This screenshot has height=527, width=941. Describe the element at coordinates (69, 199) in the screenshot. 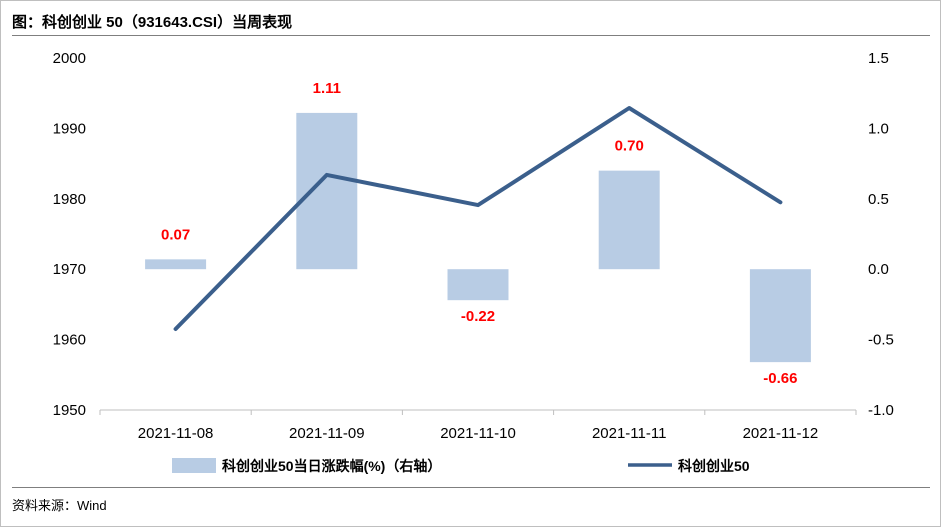

I see `left-axis-tick-label: 1980` at that location.